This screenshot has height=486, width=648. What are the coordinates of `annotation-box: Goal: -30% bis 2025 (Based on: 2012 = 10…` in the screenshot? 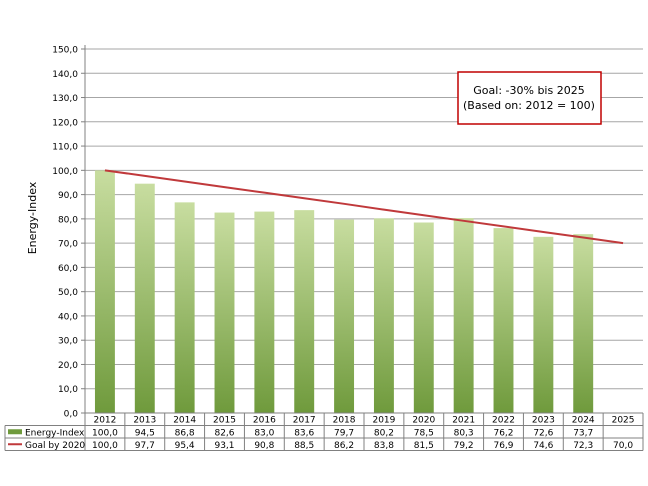 It's located at (529, 98).